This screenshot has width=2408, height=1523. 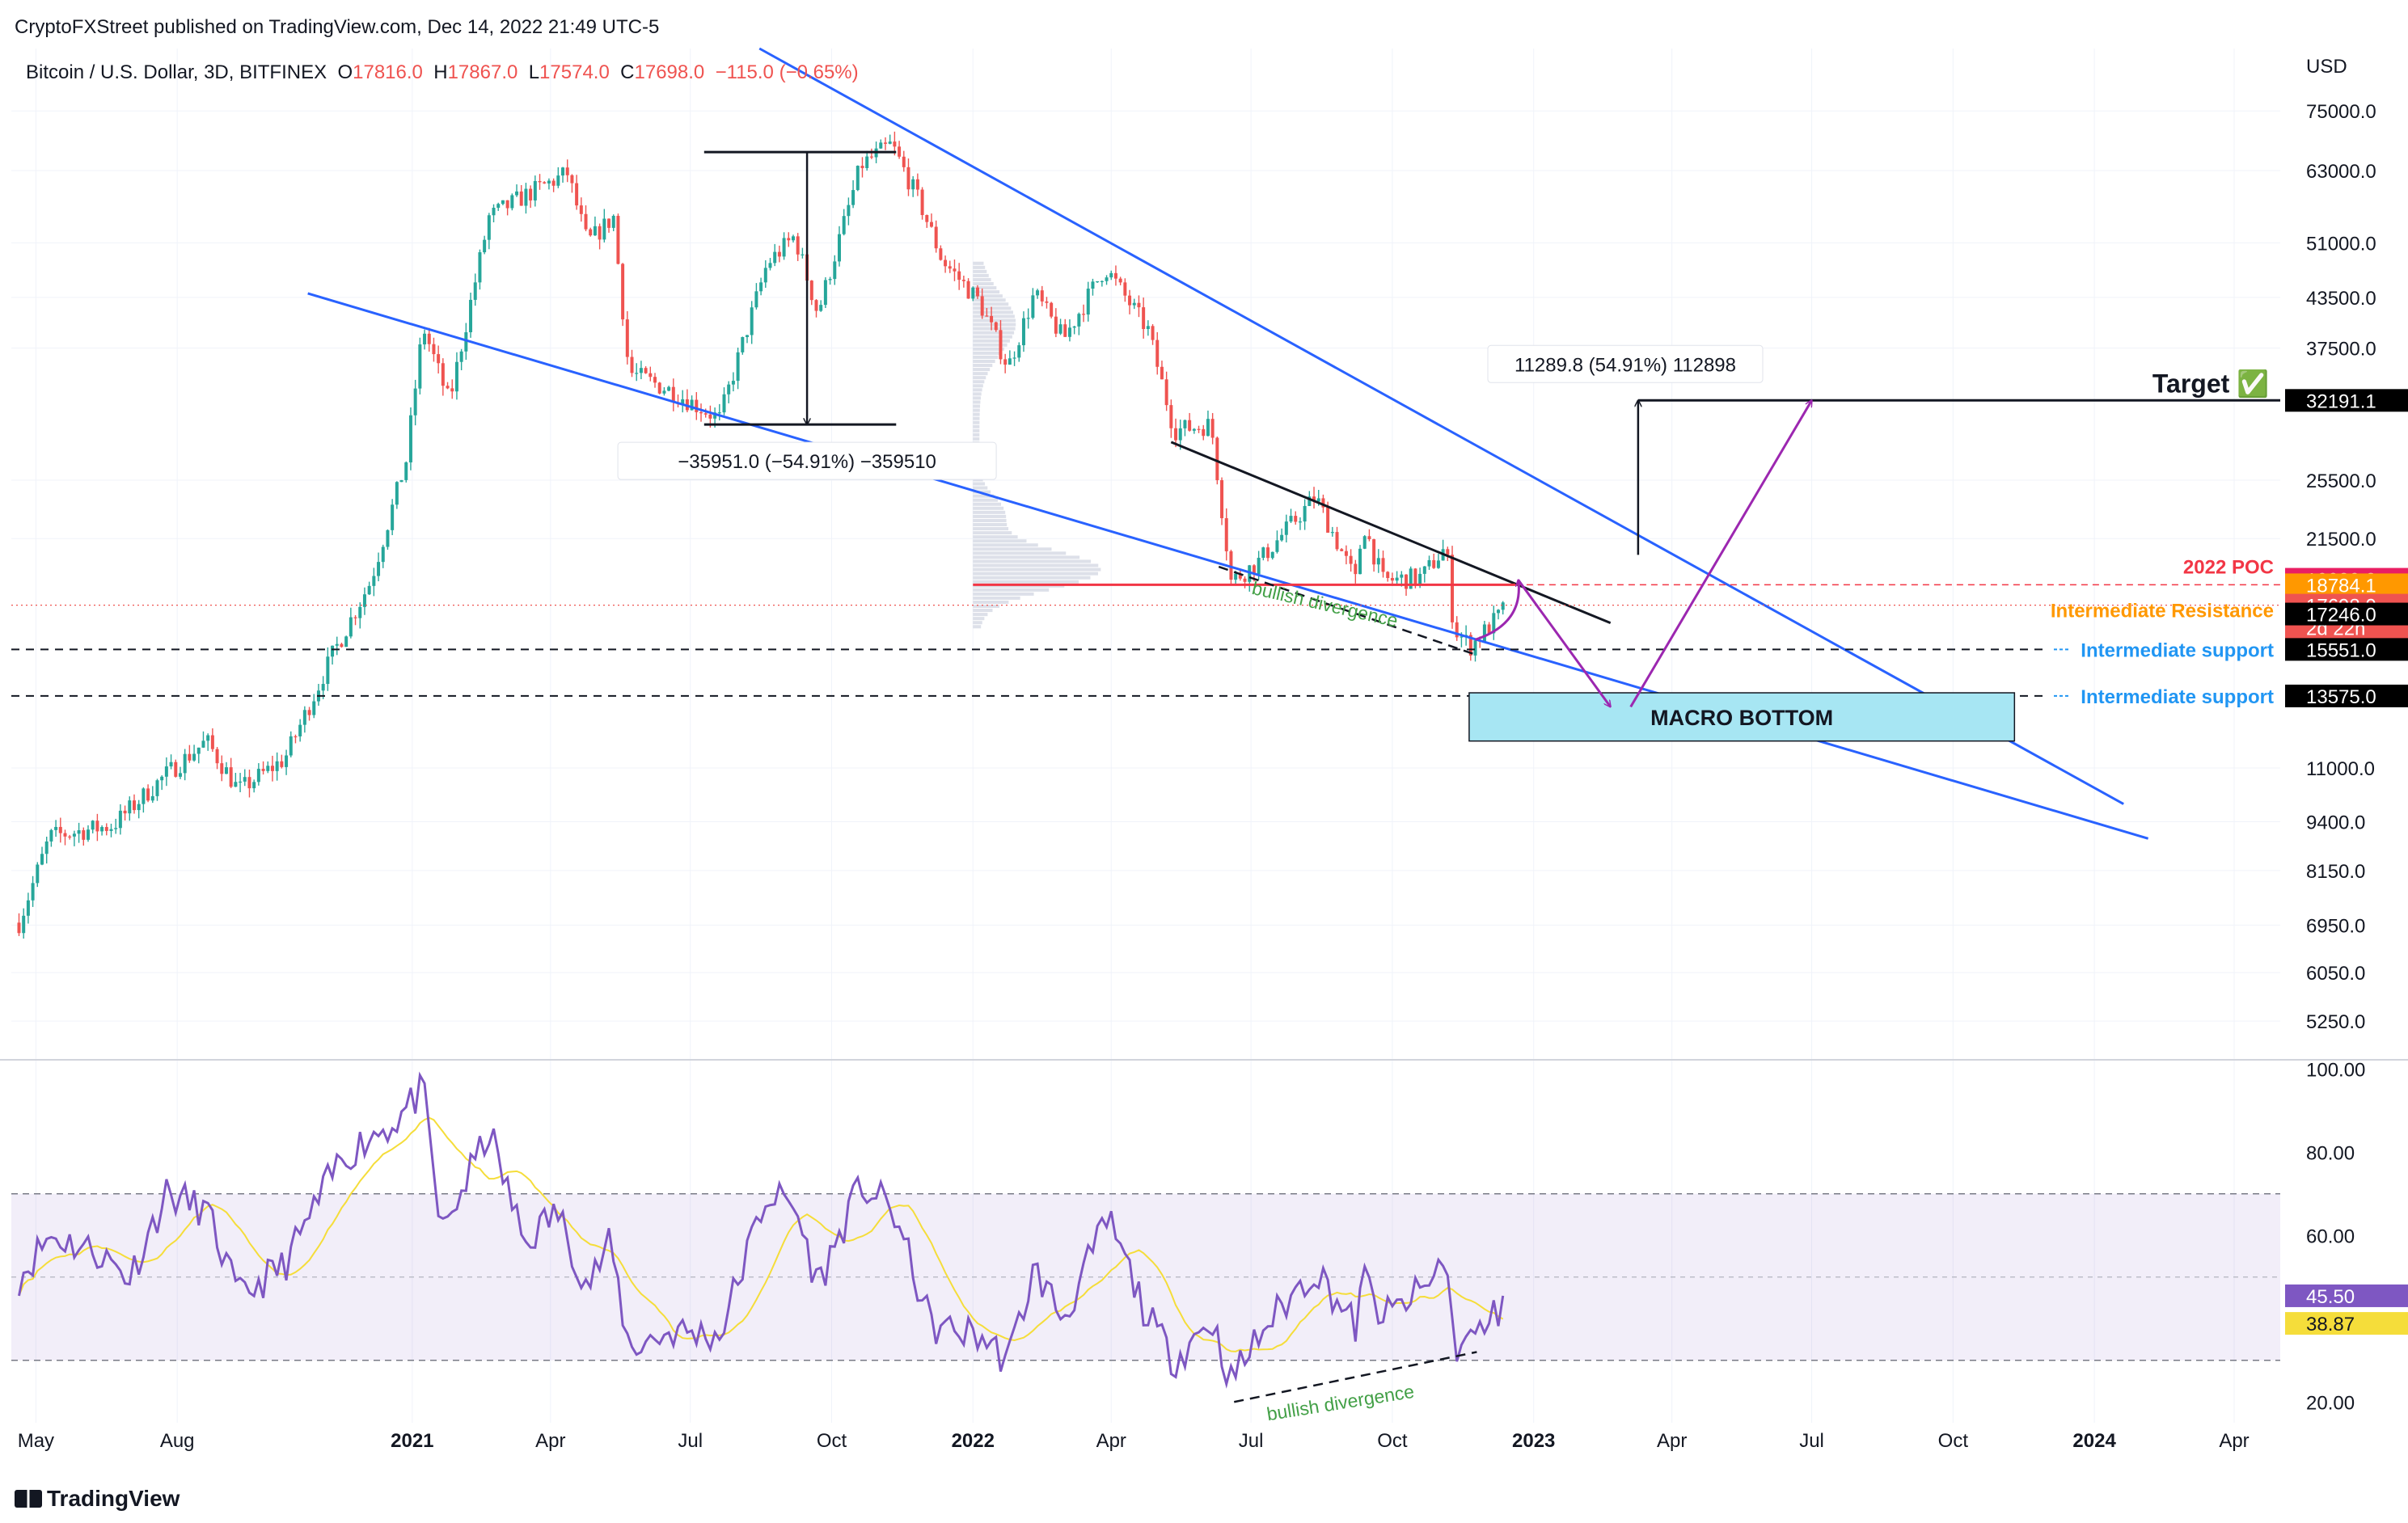 I want to click on time-tick-label: Apr, so click(x=2234, y=1441).